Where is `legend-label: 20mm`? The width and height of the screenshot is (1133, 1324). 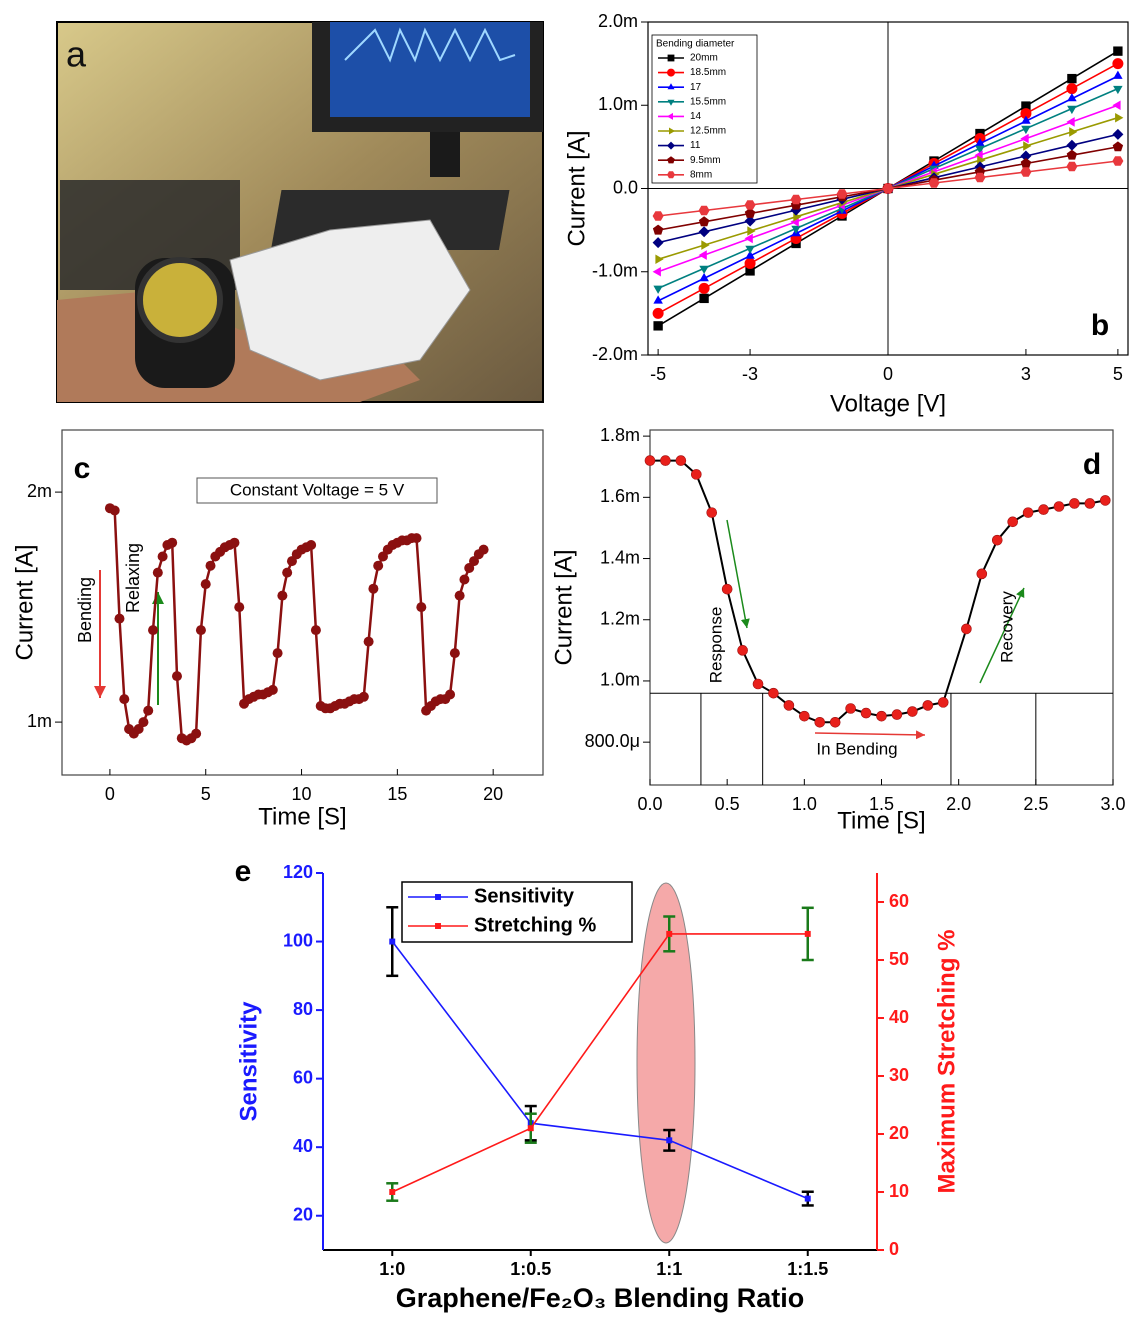 legend-label: 20mm is located at coordinates (704, 58).